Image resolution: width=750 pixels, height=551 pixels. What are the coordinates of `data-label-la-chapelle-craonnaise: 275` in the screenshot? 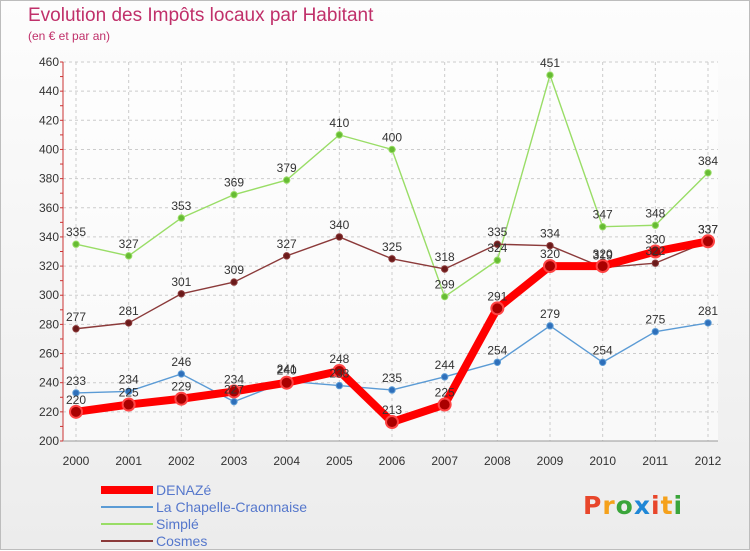 It's located at (655, 320).